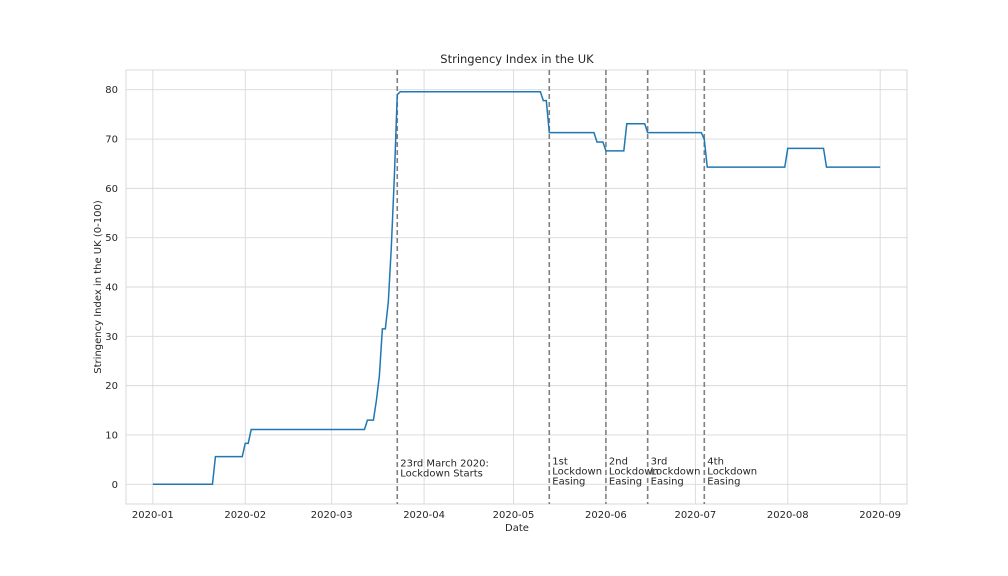 The image size is (1008, 576). I want to click on y-tick-label: 40, so click(111, 288).